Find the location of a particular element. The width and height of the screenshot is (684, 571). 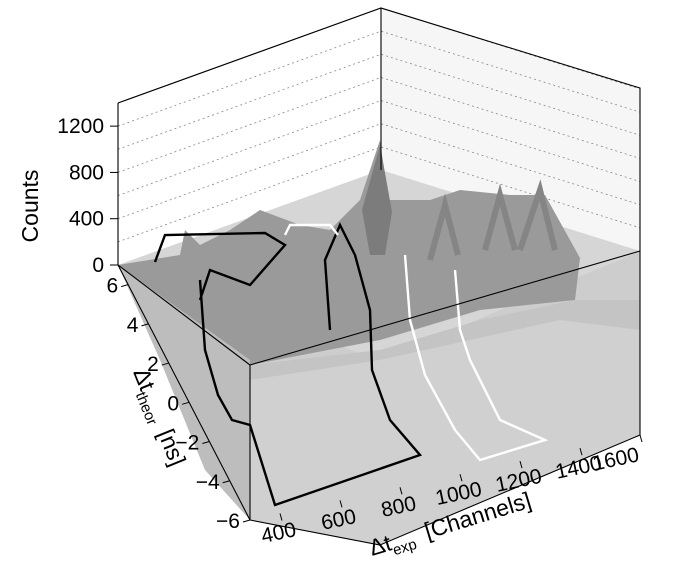

y-axis-title-sub: theor is located at coordinates (146, 409).